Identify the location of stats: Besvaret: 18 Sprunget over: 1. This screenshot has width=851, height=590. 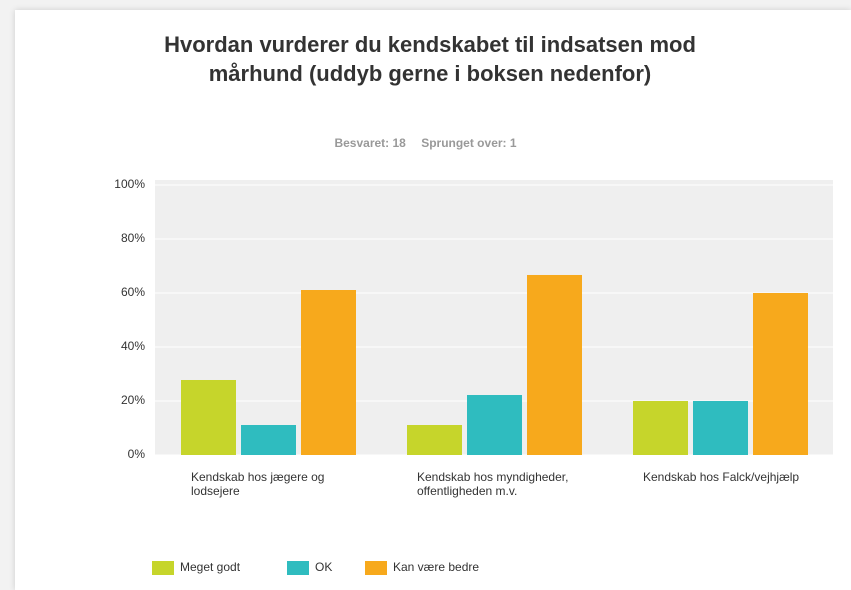
(425, 143).